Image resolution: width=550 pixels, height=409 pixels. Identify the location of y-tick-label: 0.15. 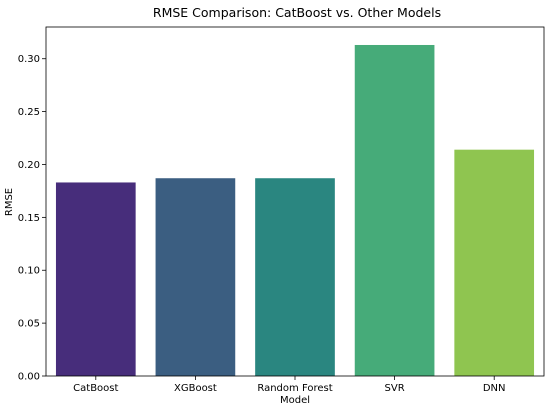
(29, 218).